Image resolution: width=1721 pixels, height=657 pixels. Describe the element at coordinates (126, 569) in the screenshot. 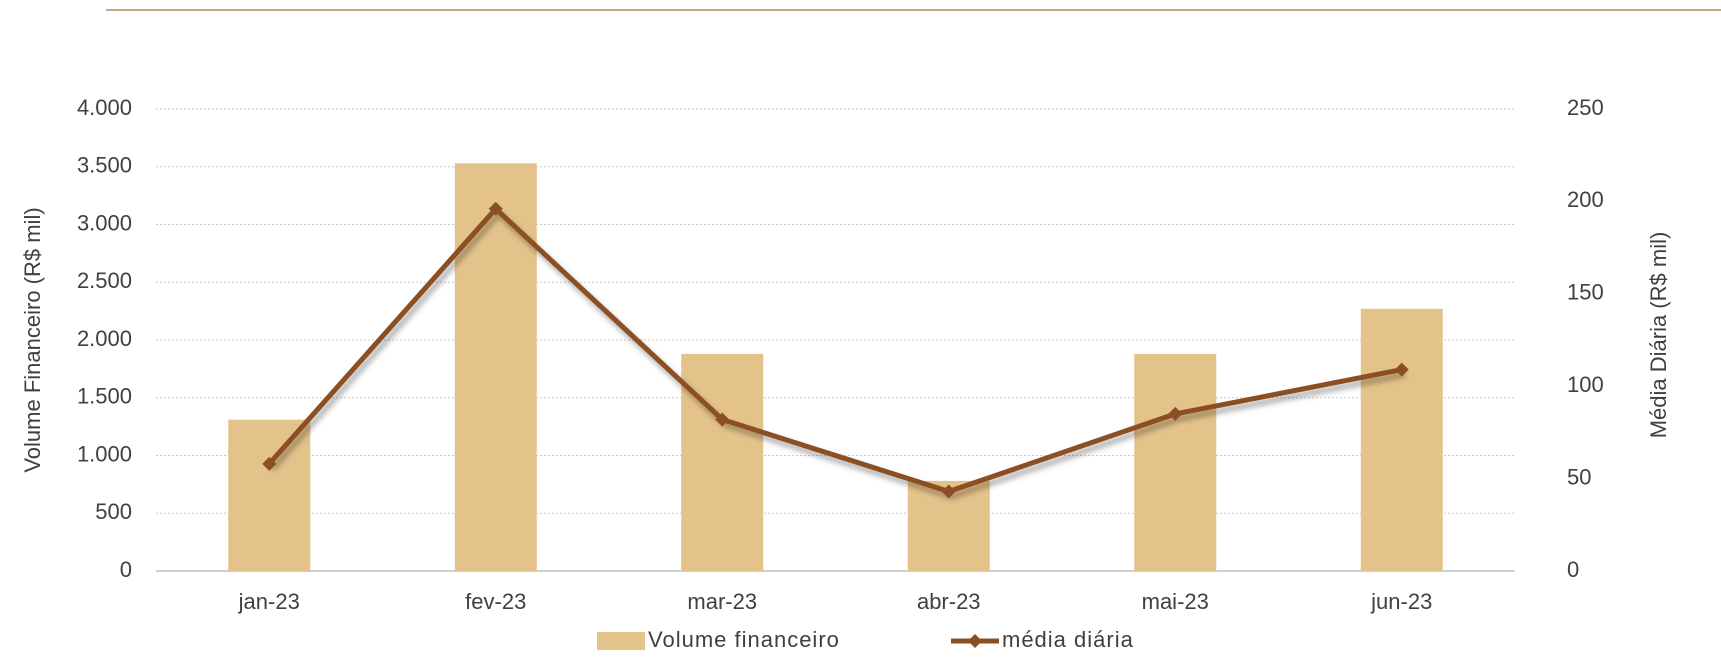

I see `y-tick-label: 0` at that location.